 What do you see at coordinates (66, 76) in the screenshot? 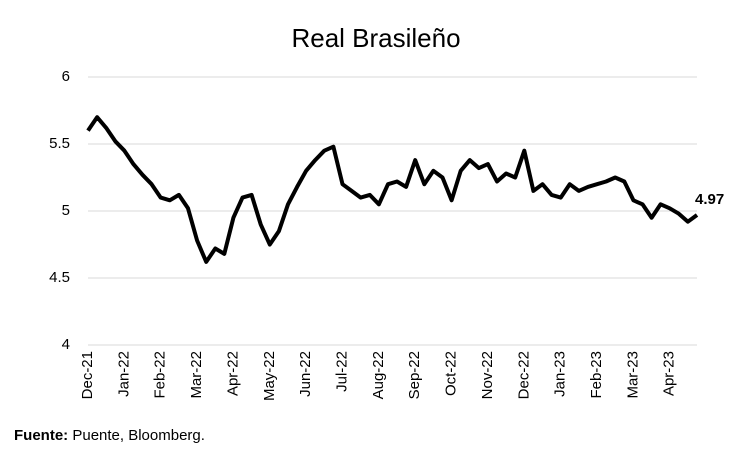
I see `y-tick-label: 6` at bounding box center [66, 76].